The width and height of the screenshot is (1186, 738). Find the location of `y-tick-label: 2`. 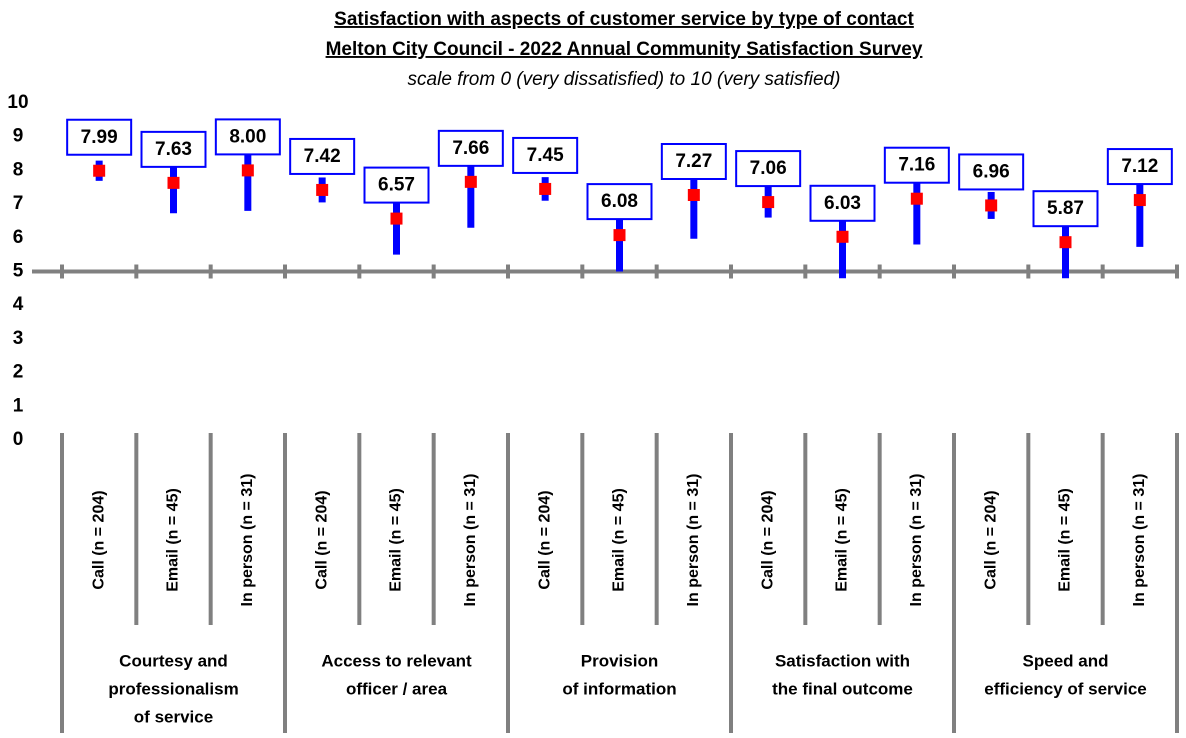

y-tick-label: 2 is located at coordinates (18, 372).